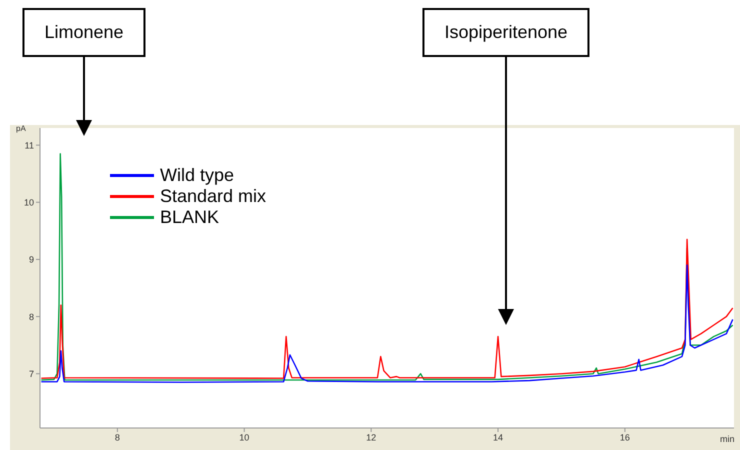 The height and width of the screenshot is (450, 740). What do you see at coordinates (84, 32) in the screenshot?
I see `text: Limonene` at bounding box center [84, 32].